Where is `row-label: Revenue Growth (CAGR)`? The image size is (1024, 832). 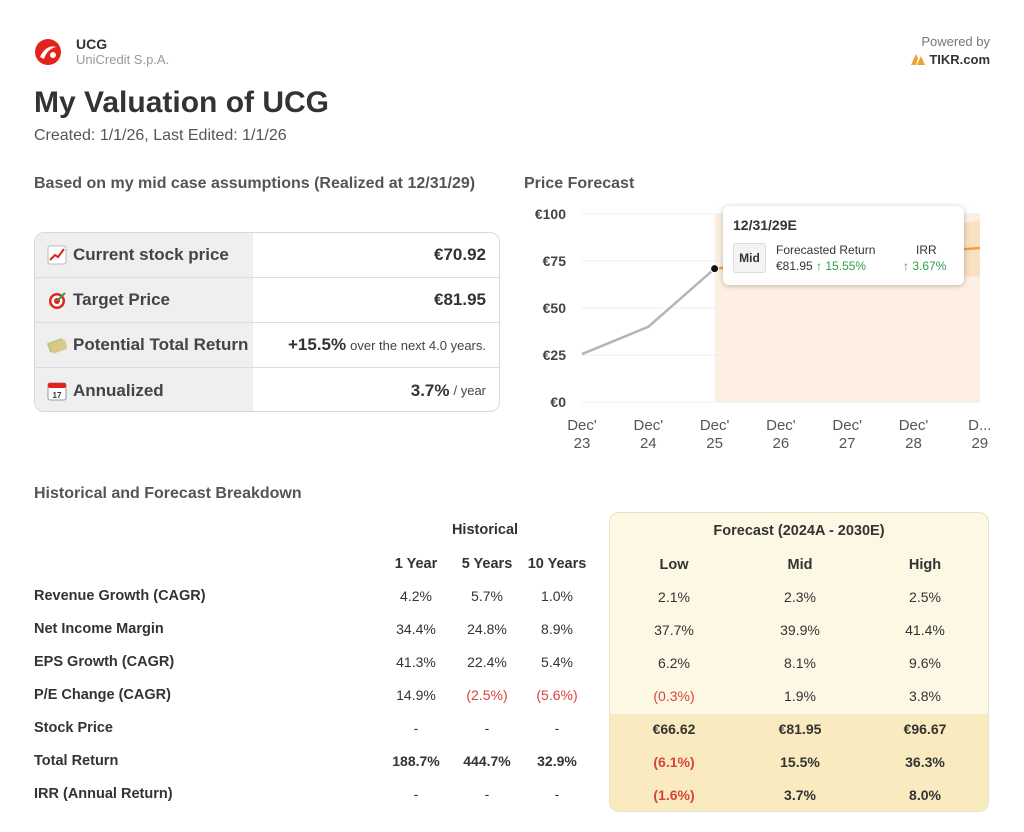 row-label: Revenue Growth (CAGR) is located at coordinates (120, 596).